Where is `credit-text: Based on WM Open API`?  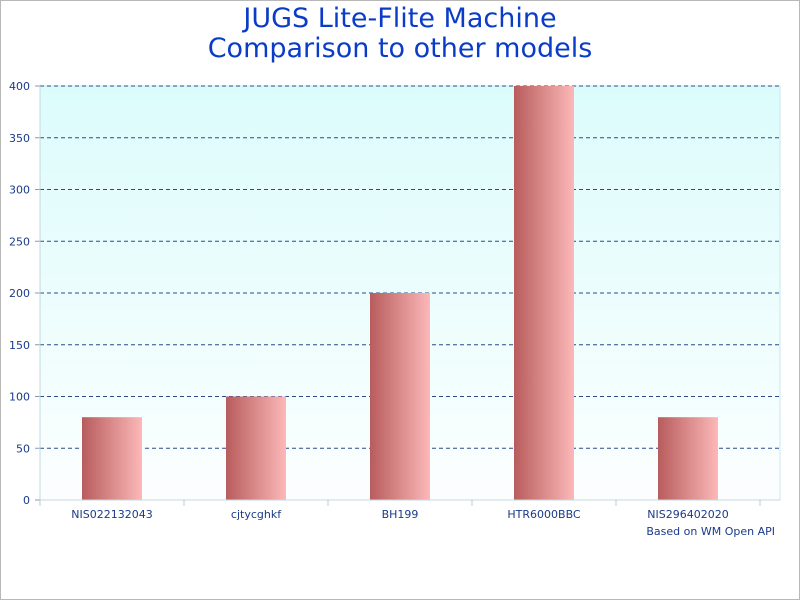 credit-text: Based on WM Open API is located at coordinates (710, 531).